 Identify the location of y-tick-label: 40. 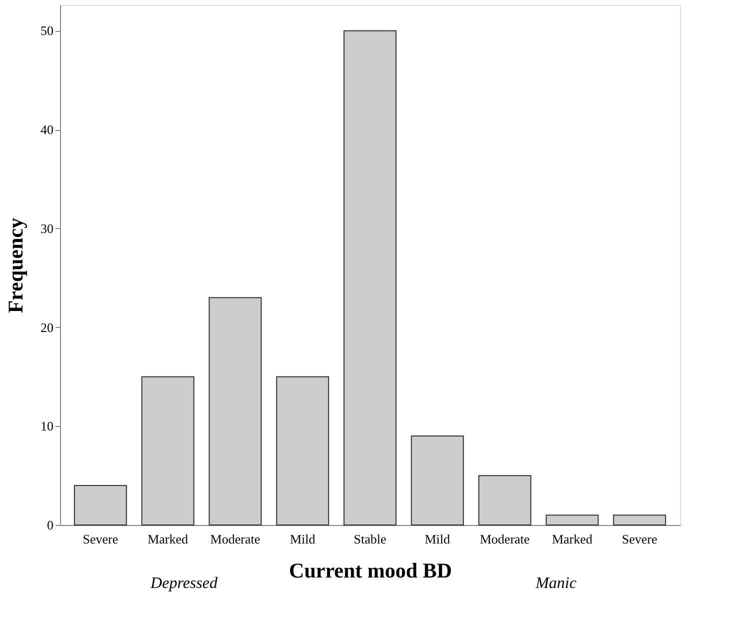
(47, 130).